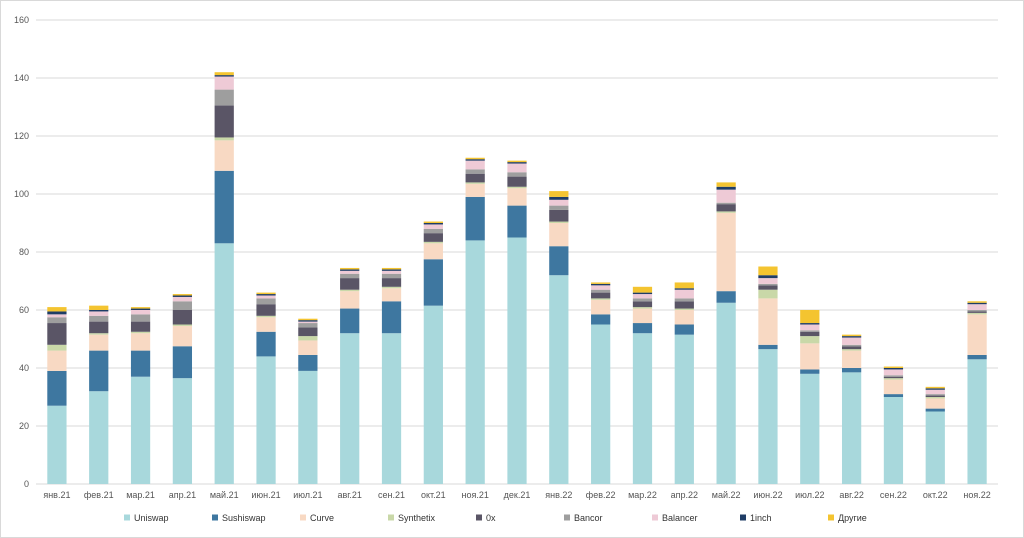 This screenshot has height=538, width=1024. What do you see at coordinates (852, 518) in the screenshot?
I see `legend-label: Другие` at bounding box center [852, 518].